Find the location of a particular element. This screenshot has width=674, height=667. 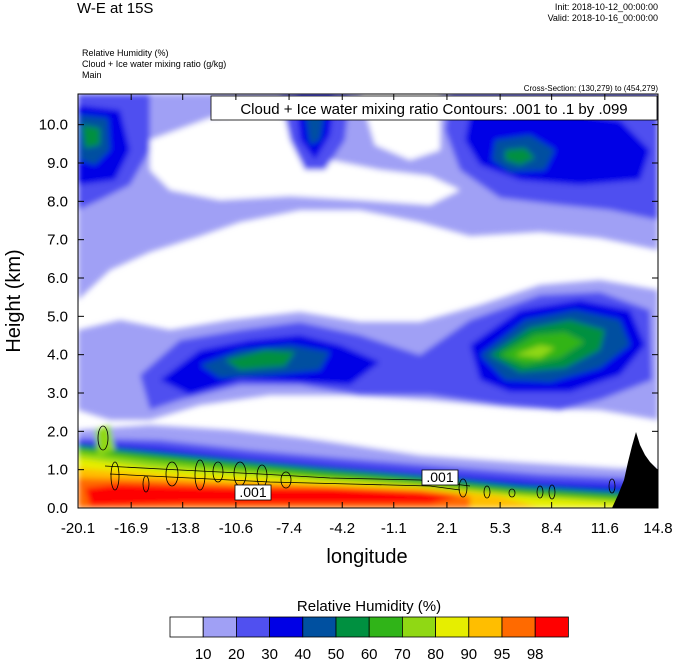

colorbar-level-label: 95 is located at coordinates (502, 654).